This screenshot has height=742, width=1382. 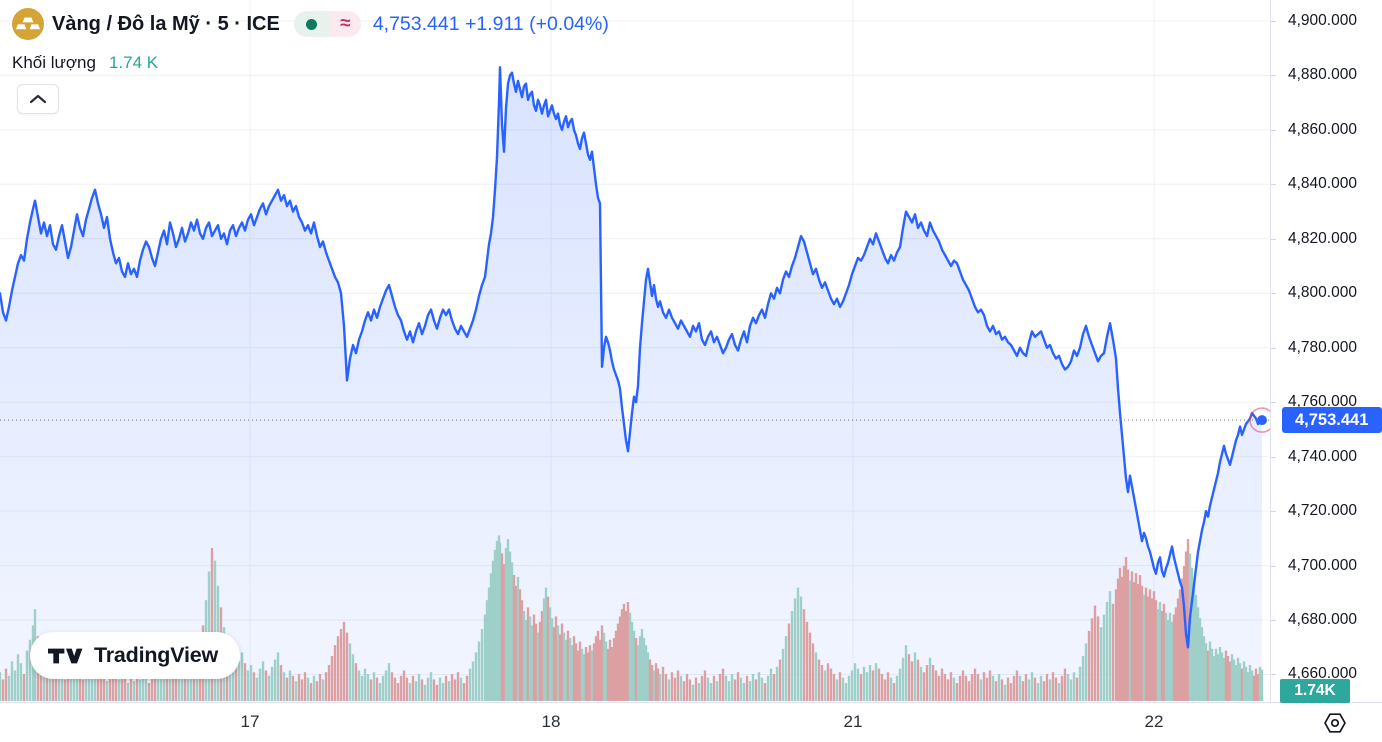 I want to click on time-axis-label: 22, so click(x=1154, y=721).